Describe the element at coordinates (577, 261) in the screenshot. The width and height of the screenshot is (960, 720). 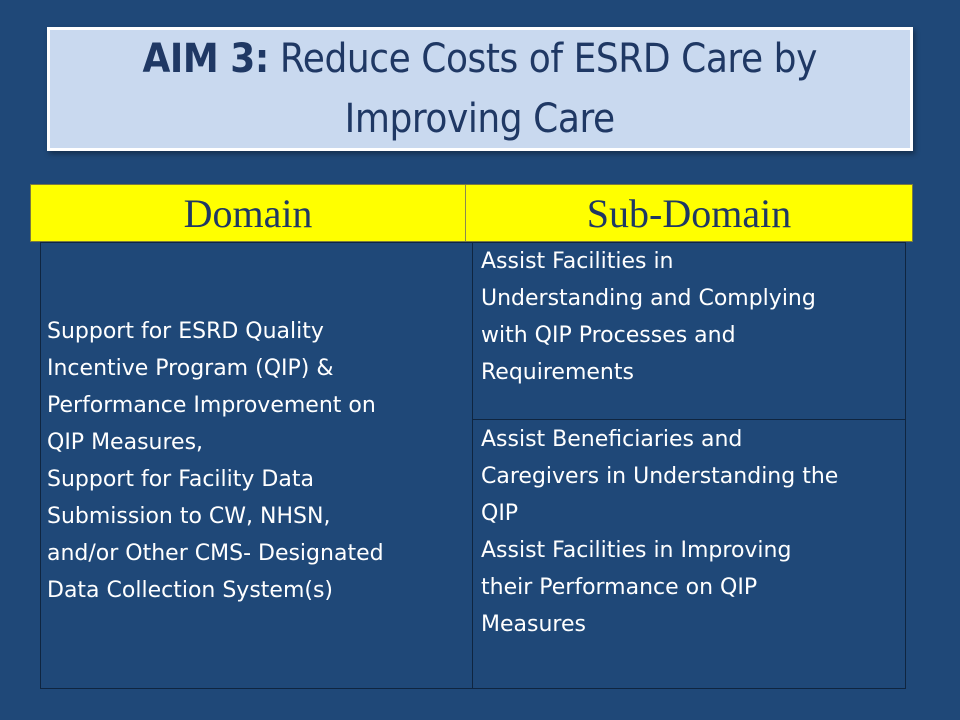
I see `subdomain-line: Assist Facilities in` at that location.